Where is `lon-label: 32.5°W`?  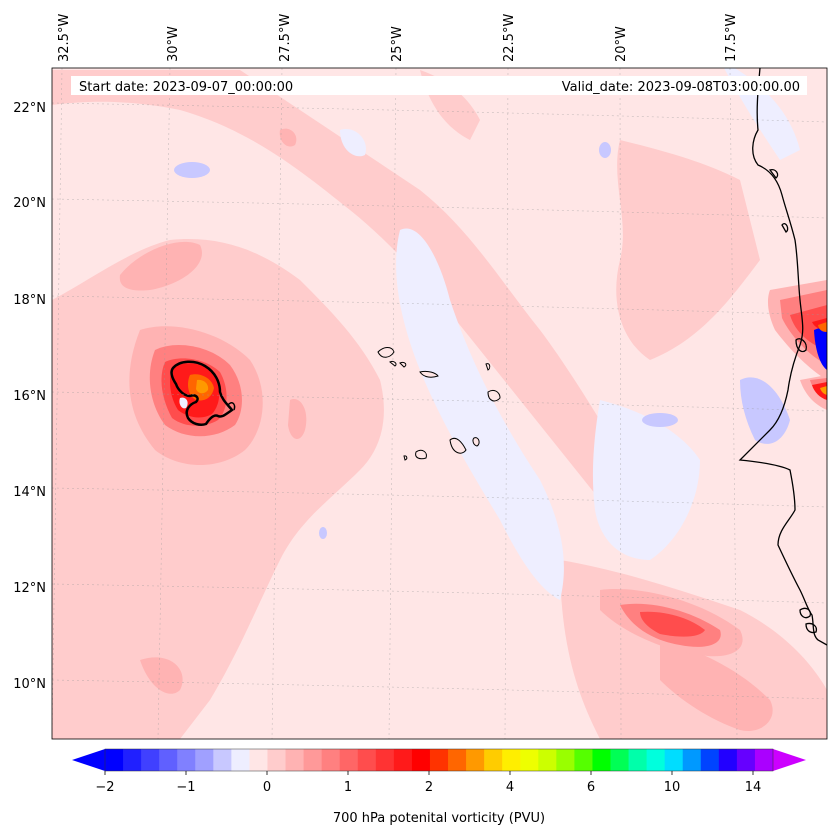
lon-label: 32.5°W is located at coordinates (64, 38).